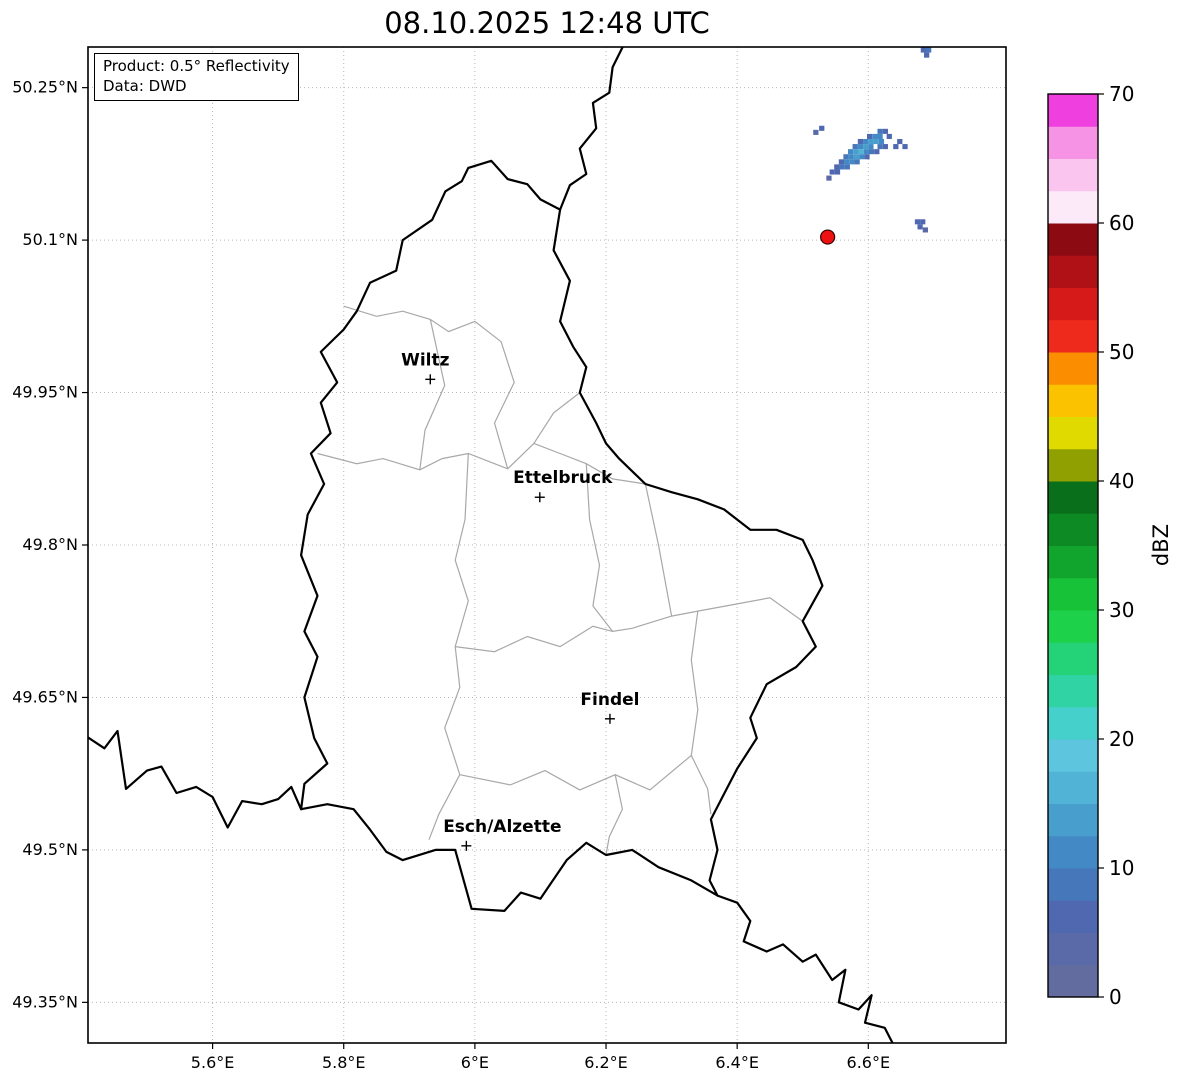 Image resolution: width=1184 pixels, height=1081 pixels. Describe the element at coordinates (1121, 610) in the screenshot. I see `colorbar-tick-label: 30` at that location.